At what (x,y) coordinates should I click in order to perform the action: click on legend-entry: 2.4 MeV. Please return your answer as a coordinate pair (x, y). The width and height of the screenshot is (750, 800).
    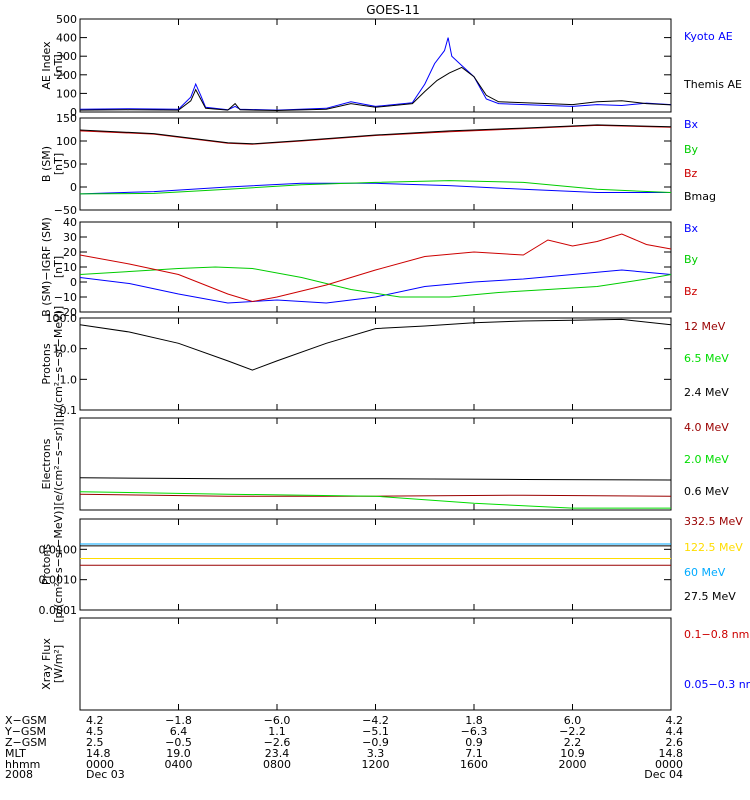
    Looking at the image, I should click on (706, 392).